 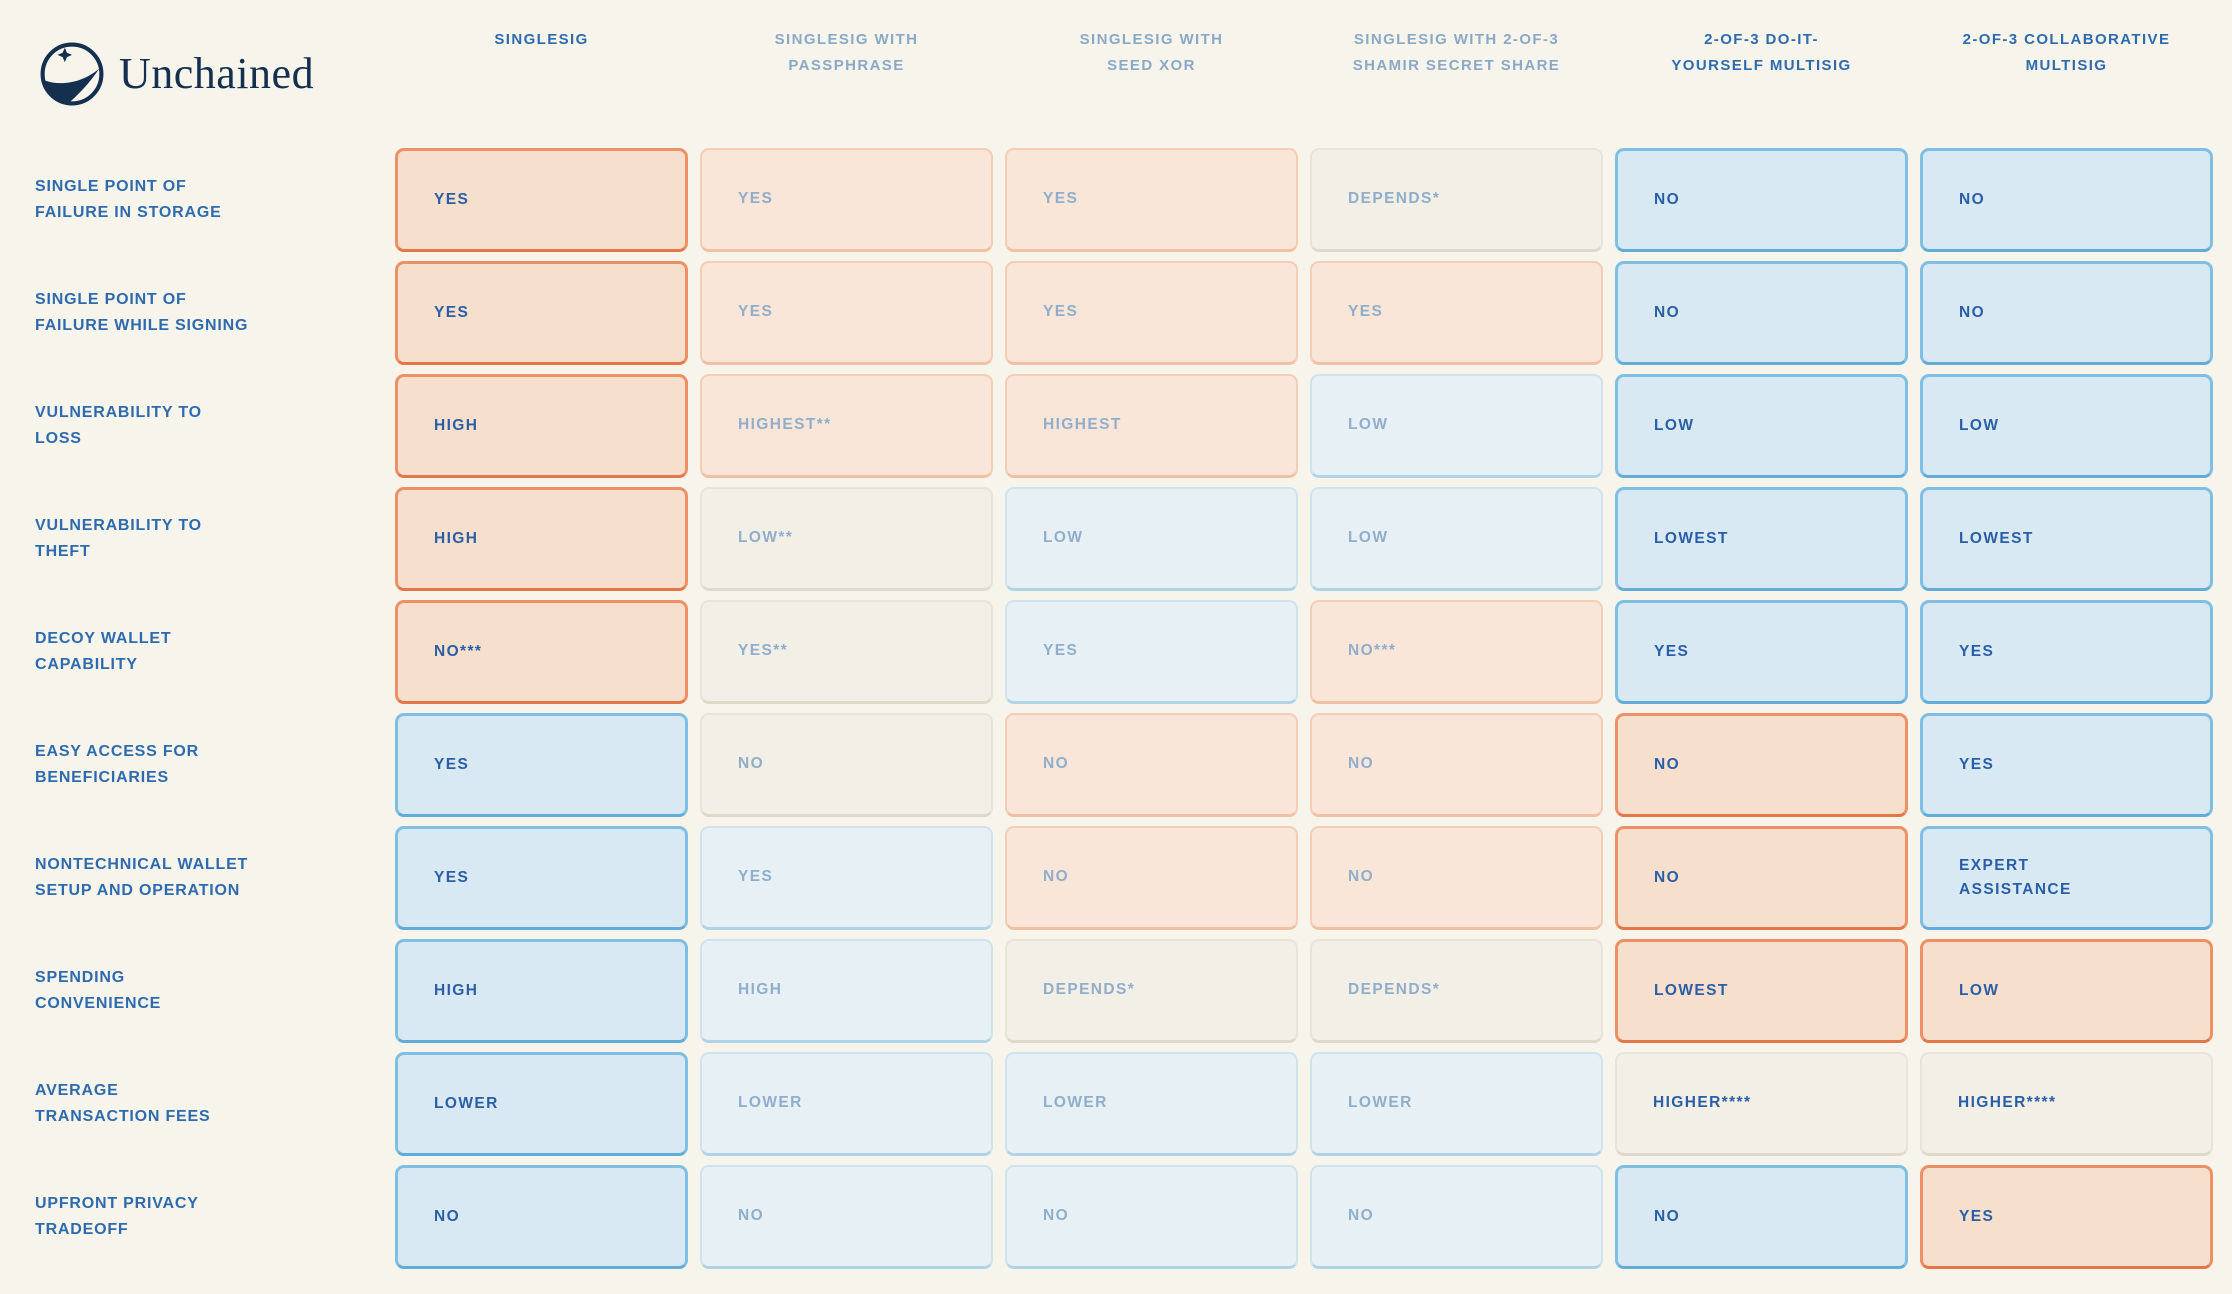 I want to click on table-cell-r8c5: LOWEST, so click(x=1761, y=991).